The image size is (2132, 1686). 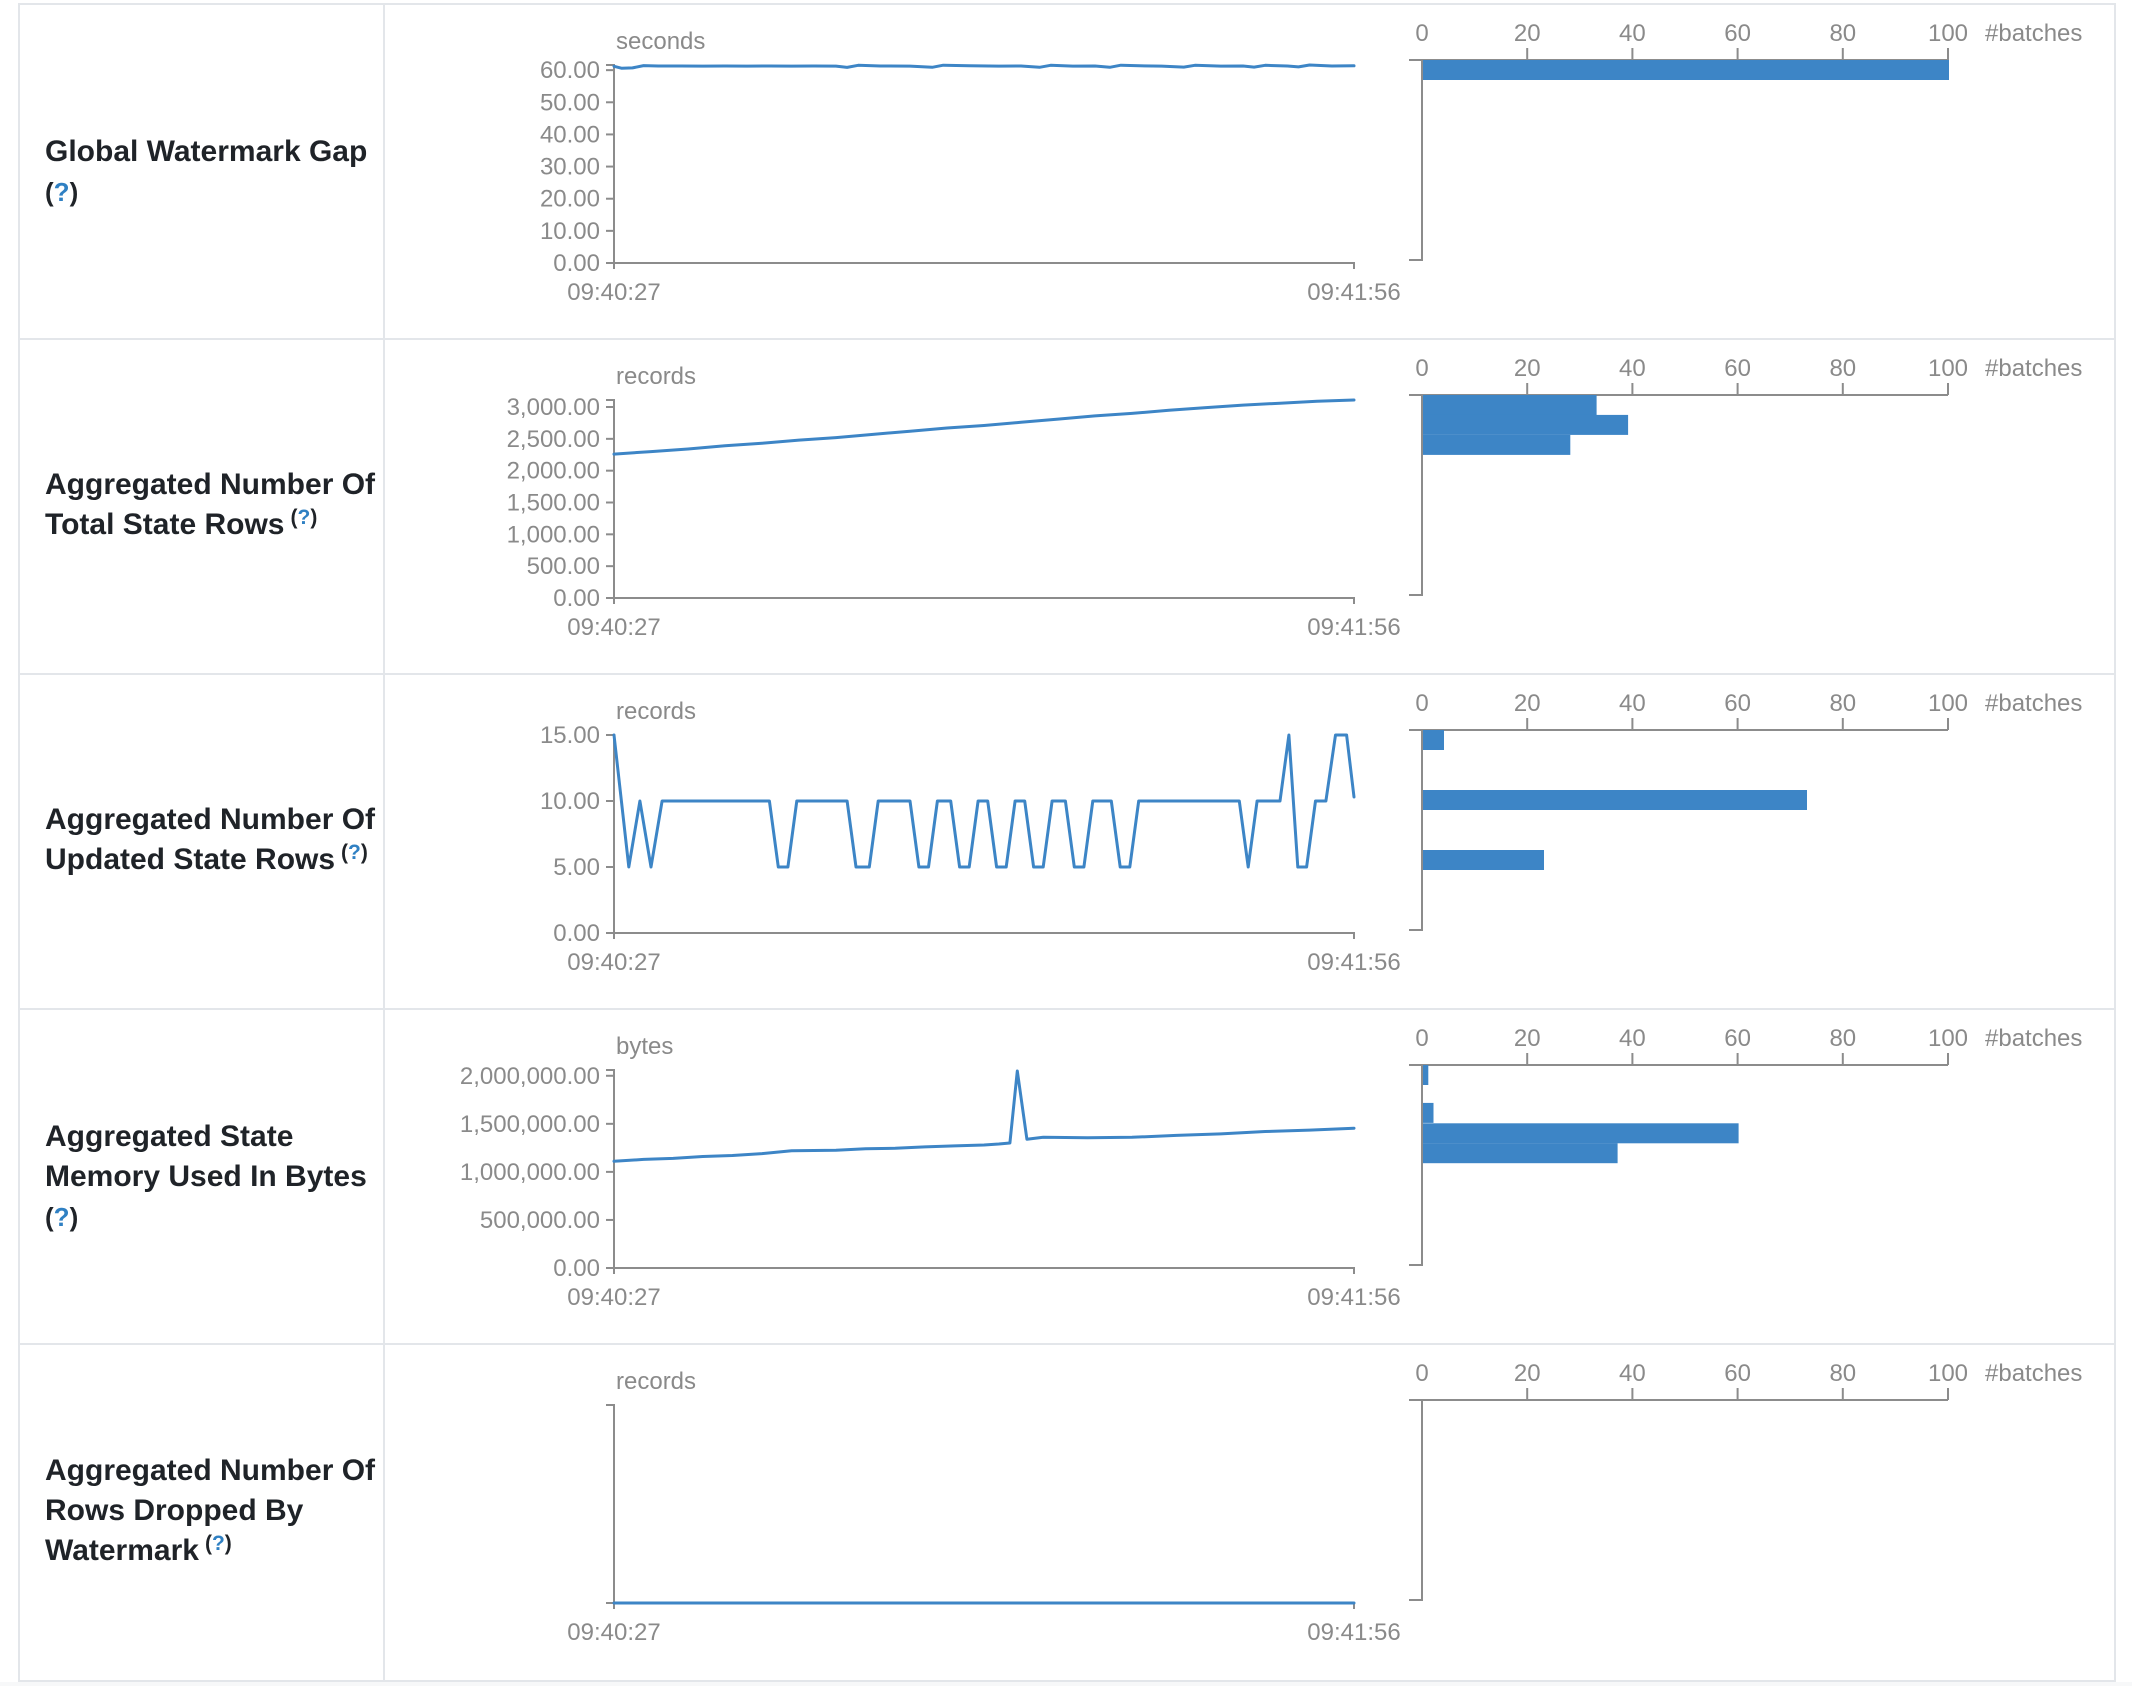 What do you see at coordinates (206, 151) in the screenshot?
I see `metric-name-line: Global Watermark Gap` at bounding box center [206, 151].